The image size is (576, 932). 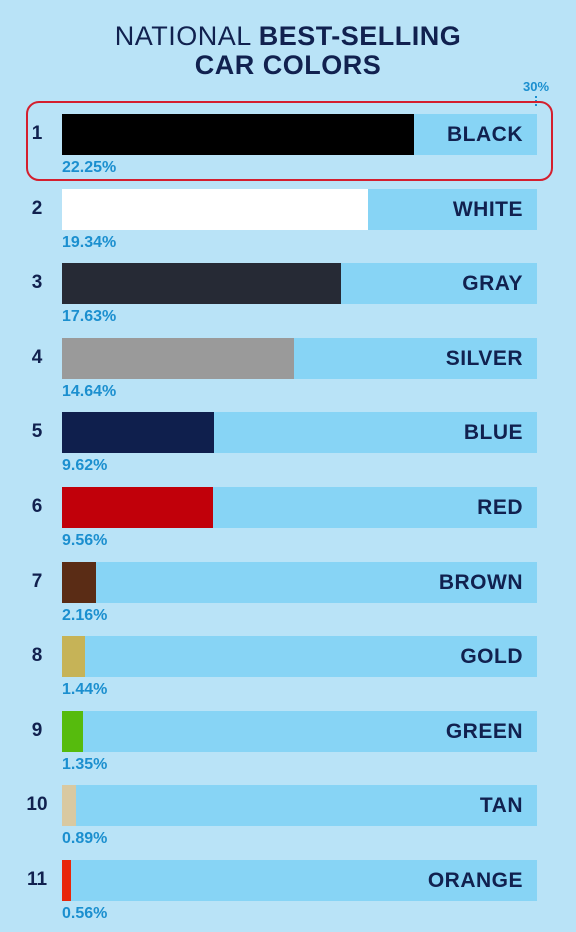 I want to click on title-bold-text: BEST-SELLING, so click(x=360, y=36).